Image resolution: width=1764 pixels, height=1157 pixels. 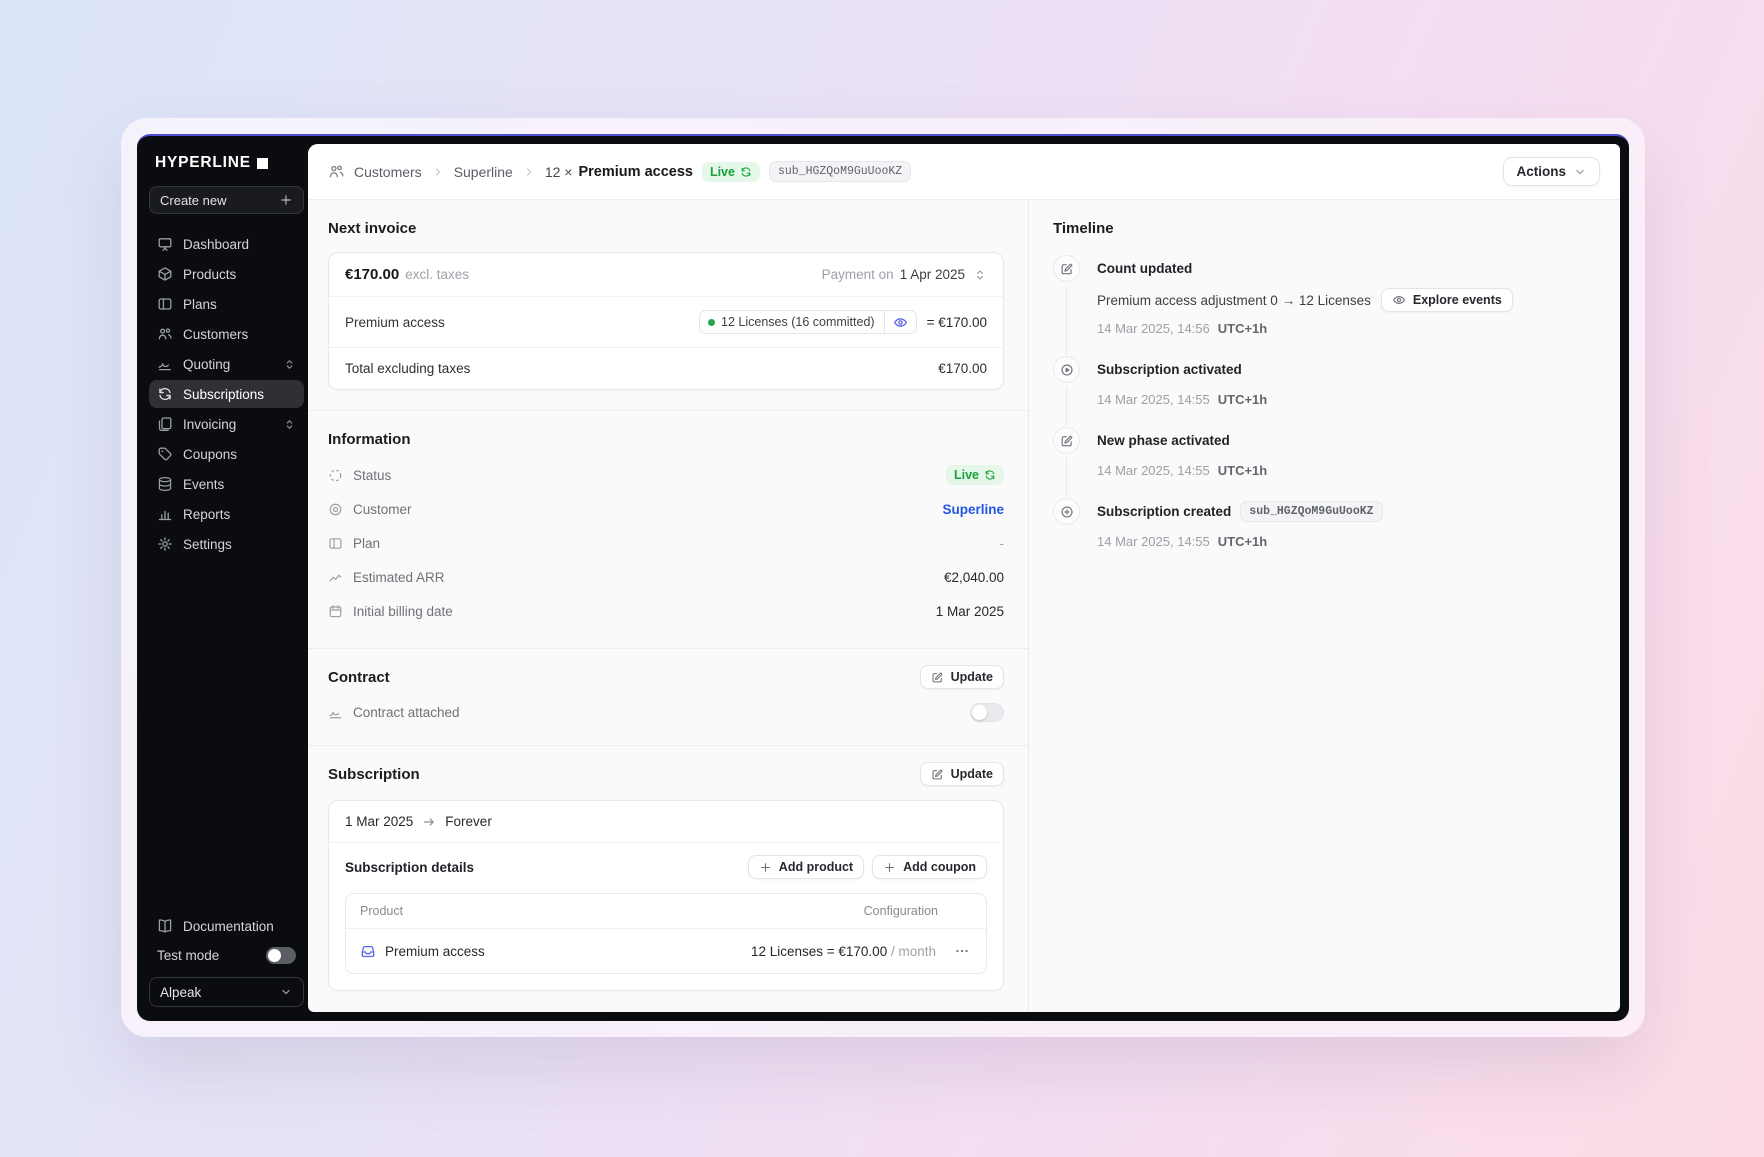 I want to click on actions-label: Actions, so click(x=1541, y=171).